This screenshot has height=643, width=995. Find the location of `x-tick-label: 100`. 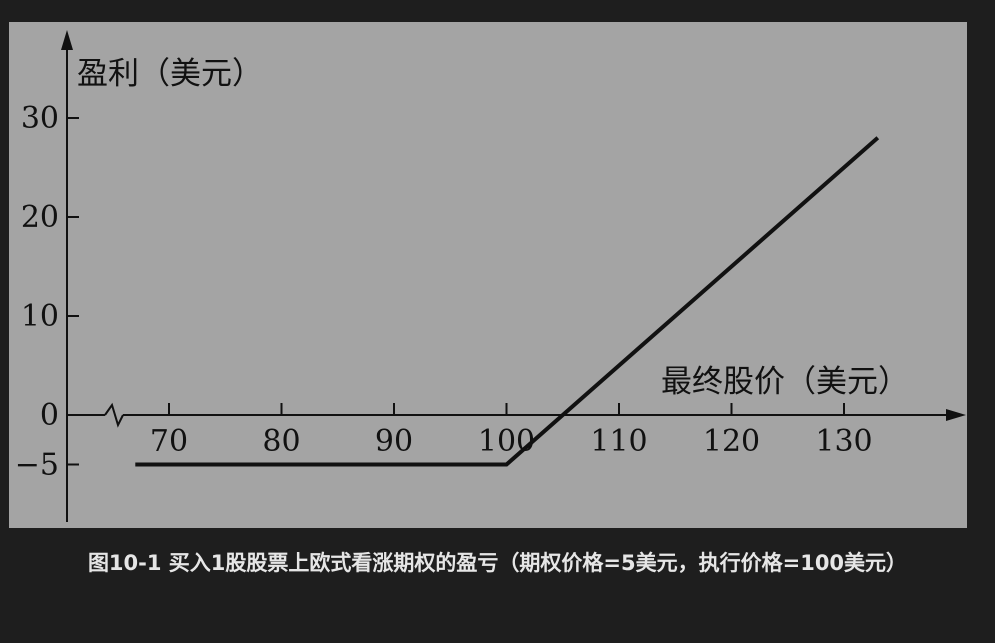

x-tick-label: 100 is located at coordinates (506, 441).